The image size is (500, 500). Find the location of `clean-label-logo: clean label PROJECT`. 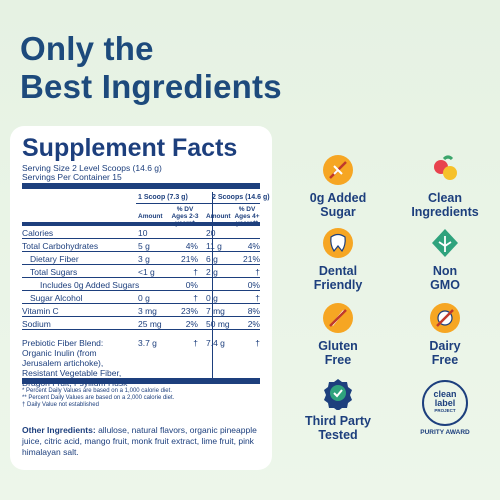

clean-label-logo: clean label PROJECT is located at coordinates (445, 403).